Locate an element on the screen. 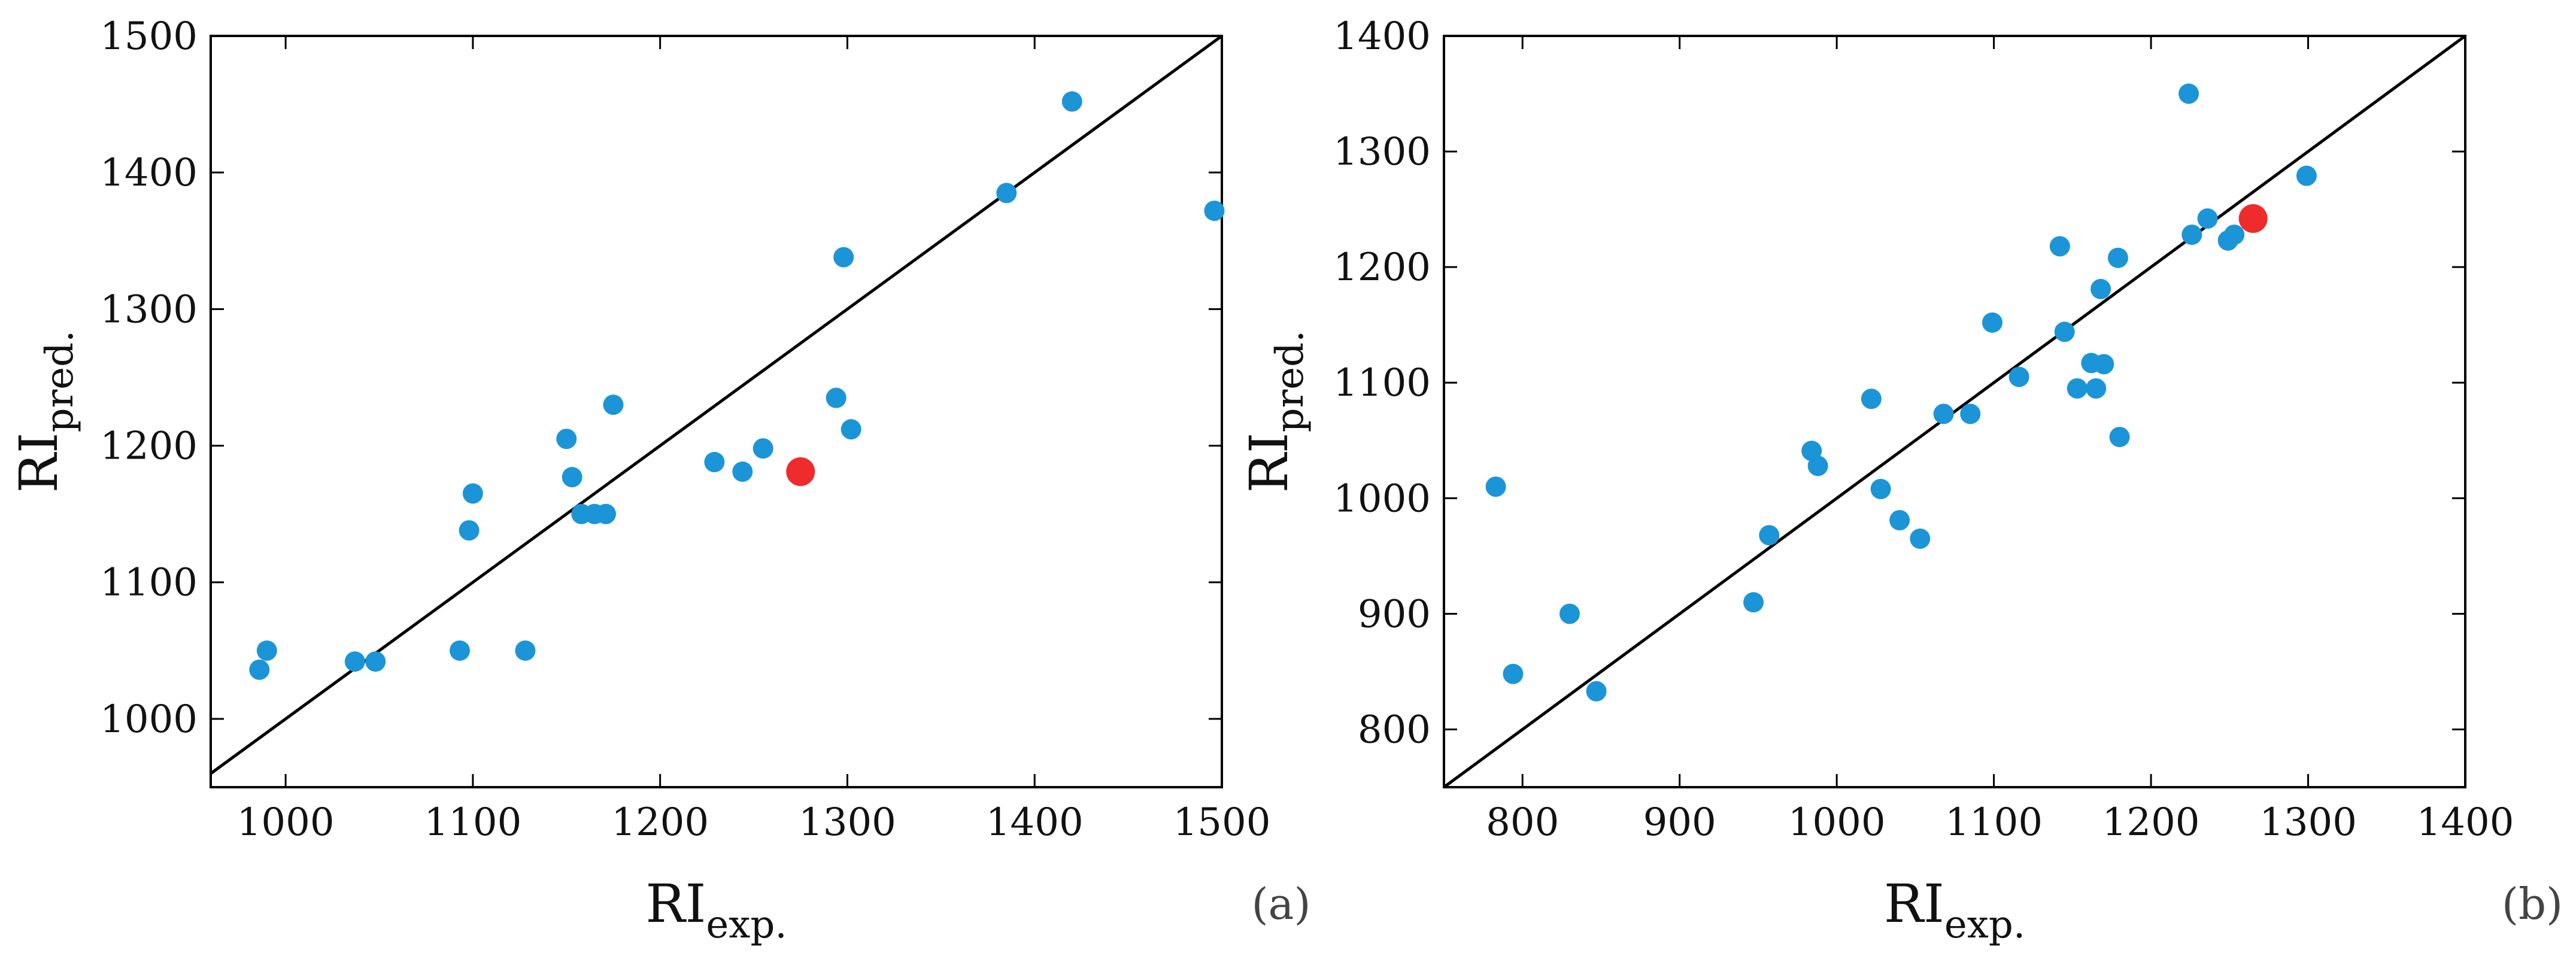 The width and height of the screenshot is (2576, 959). y-tick-label: 800 is located at coordinates (1394, 730).